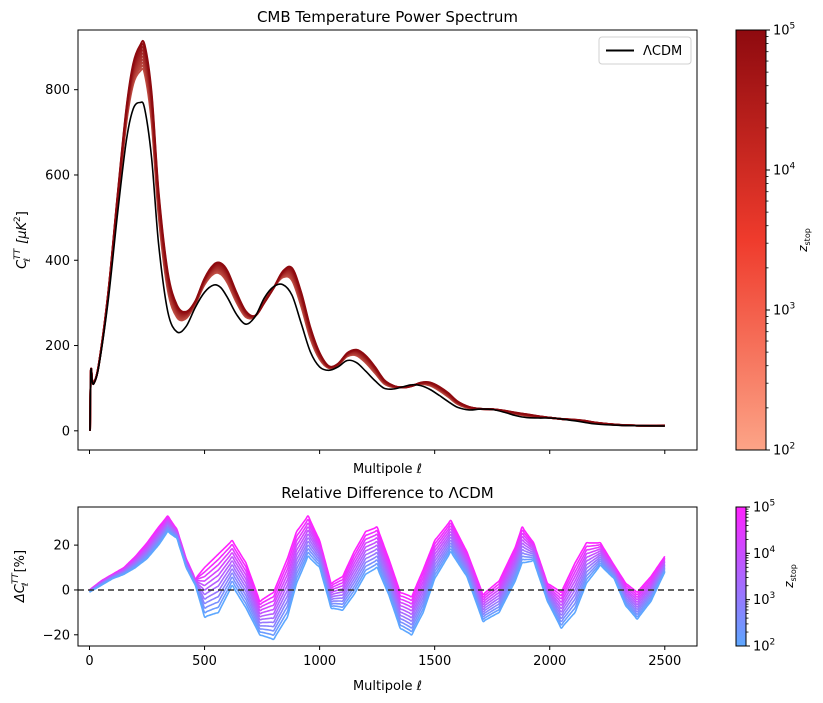 Image resolution: width=823 pixels, height=703 pixels. What do you see at coordinates (383, 657) in the screenshot?
I see `bottom-x-ticks: 0 500 1000 1500 2000 2500` at bounding box center [383, 657].